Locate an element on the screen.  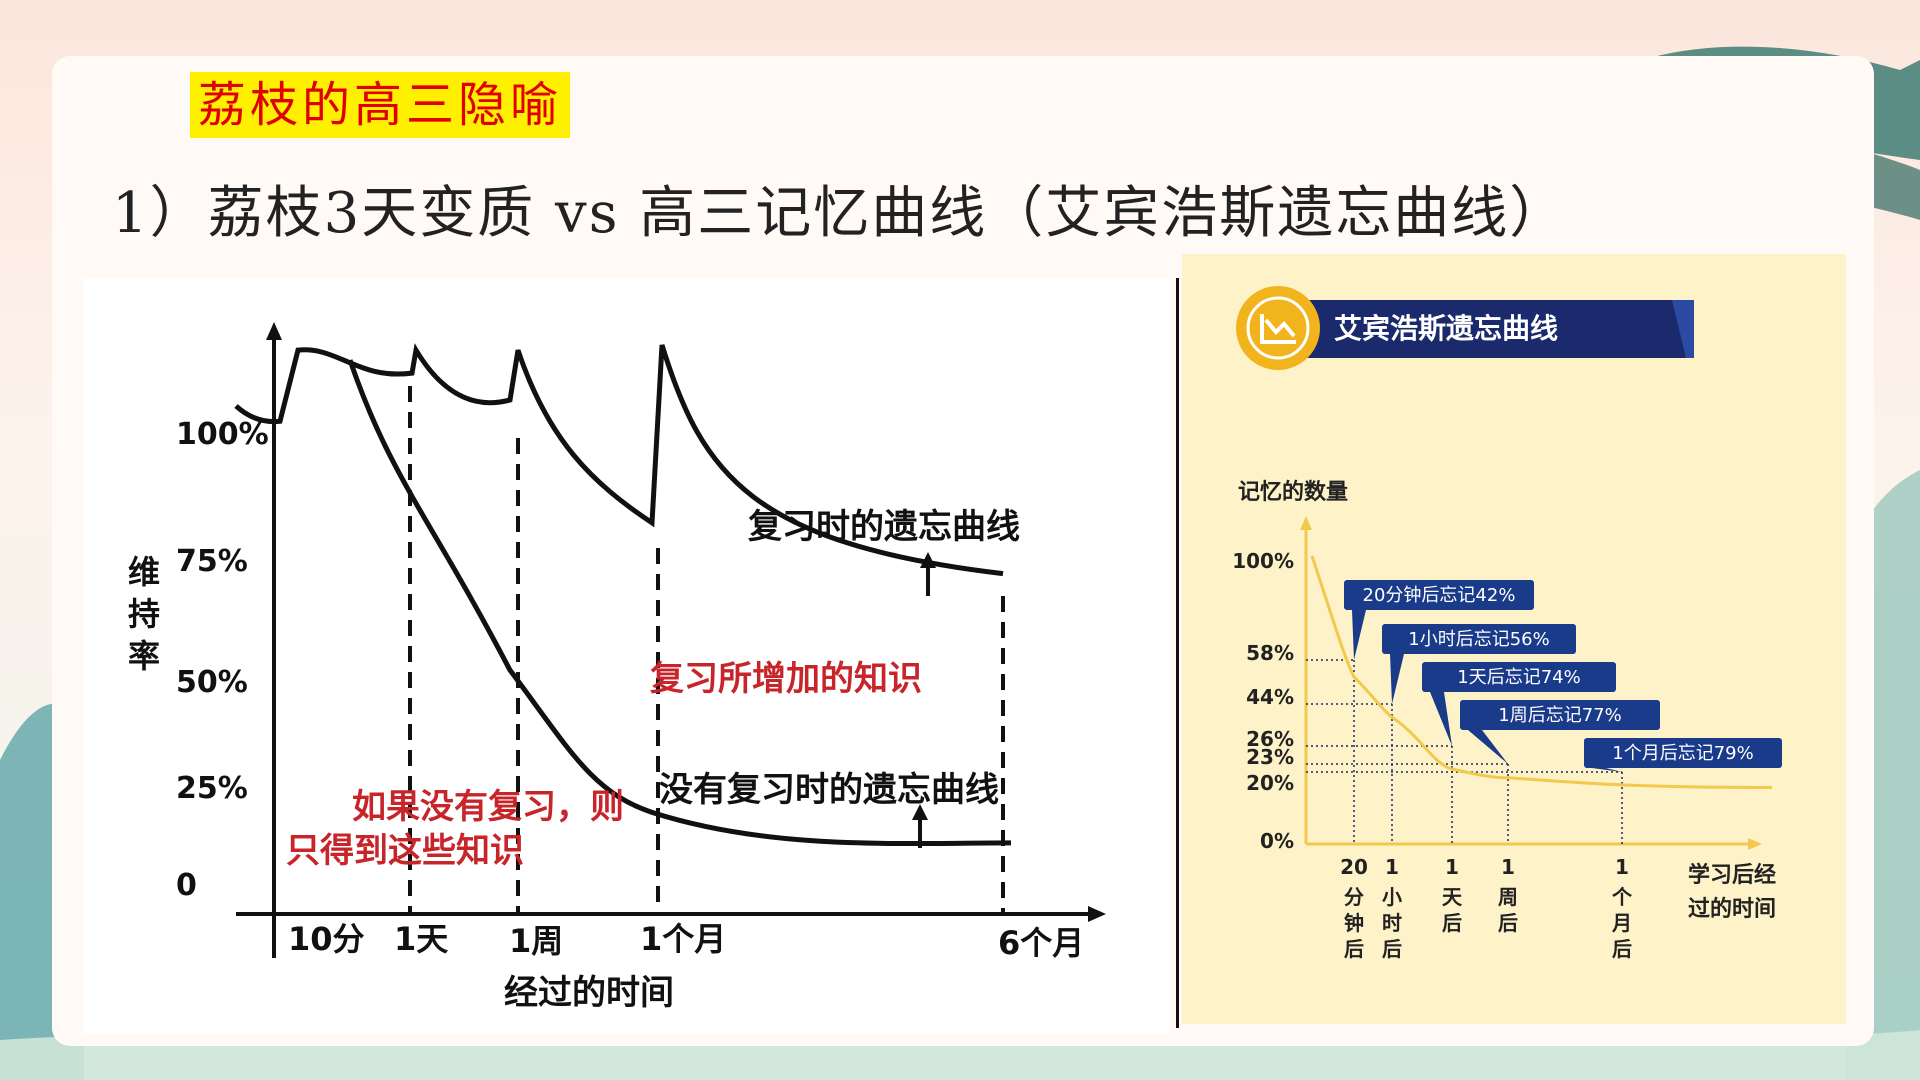
callout-label: 1个月后忘记79% is located at coordinates (1682, 753).